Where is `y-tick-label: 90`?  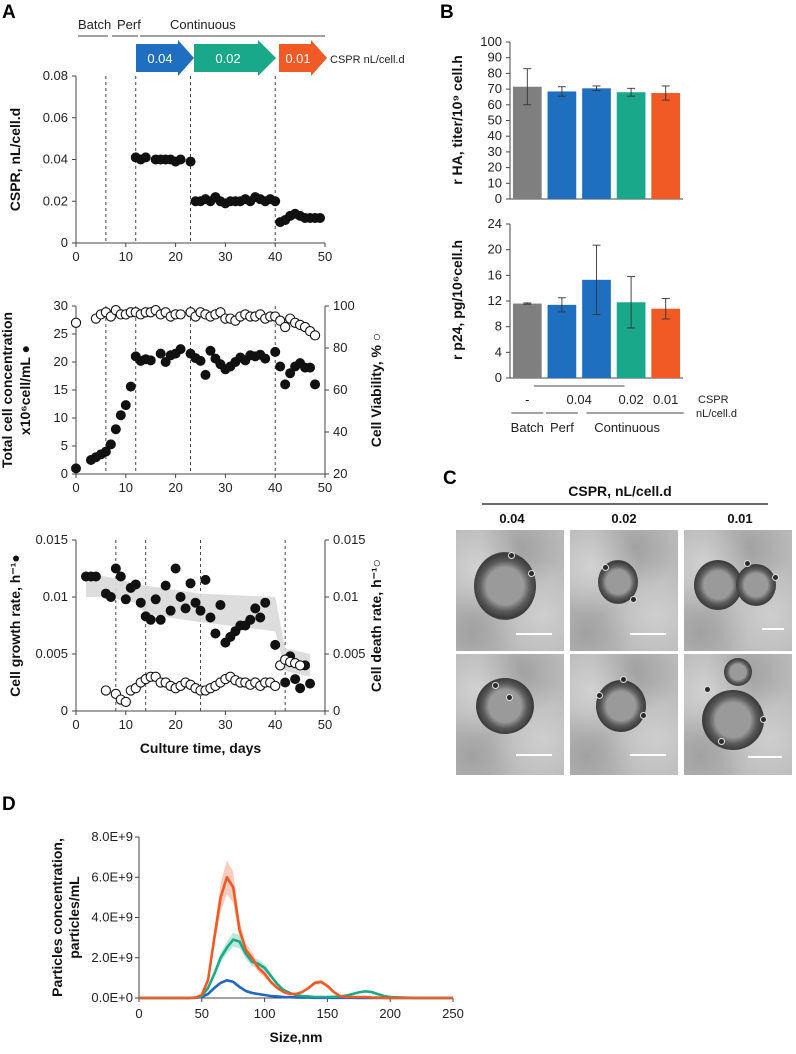
y-tick-label: 90 is located at coordinates (495, 57).